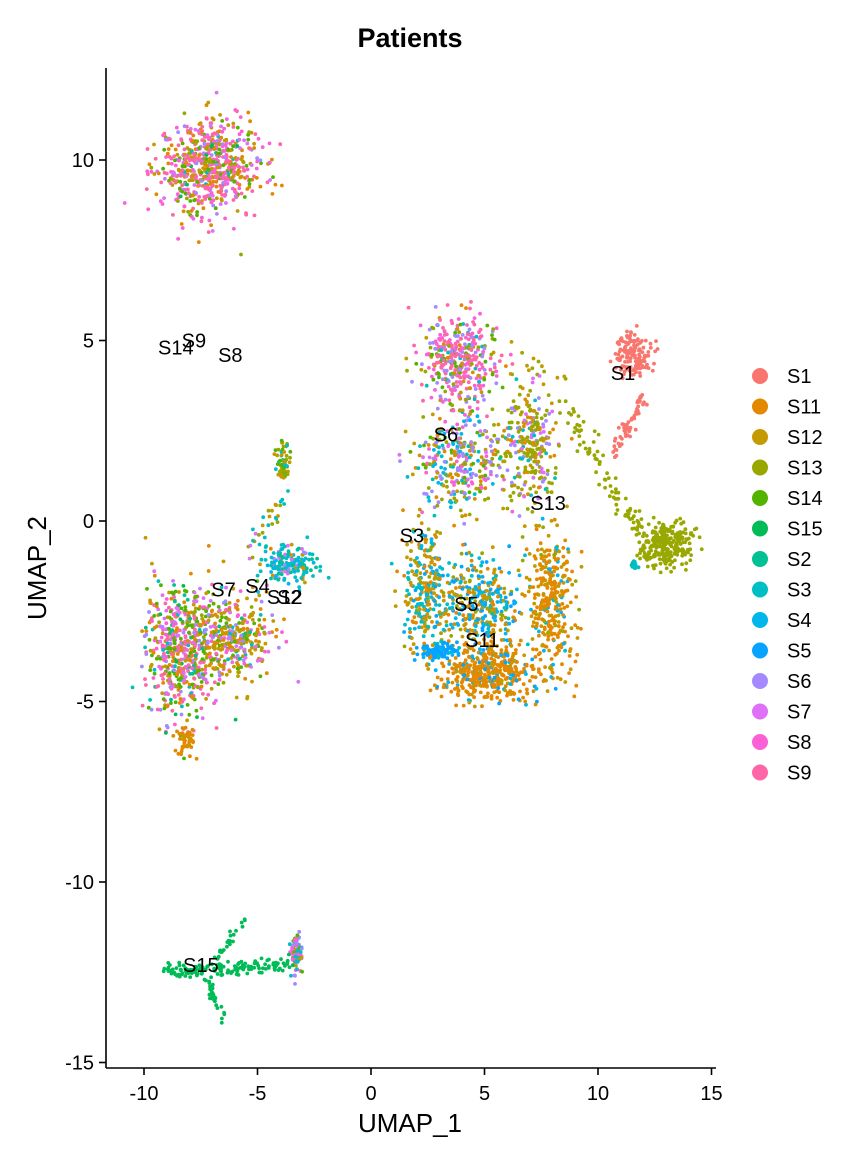  I want to click on data-point-s15, so click(187, 184).